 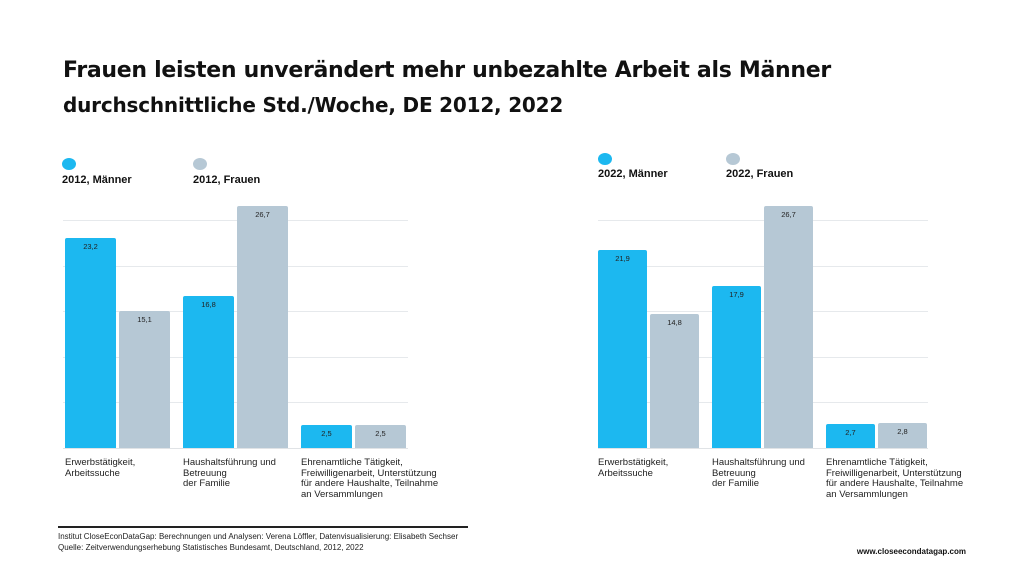 What do you see at coordinates (633, 174) in the screenshot?
I see `legend-label-men: 2022, Männer` at bounding box center [633, 174].